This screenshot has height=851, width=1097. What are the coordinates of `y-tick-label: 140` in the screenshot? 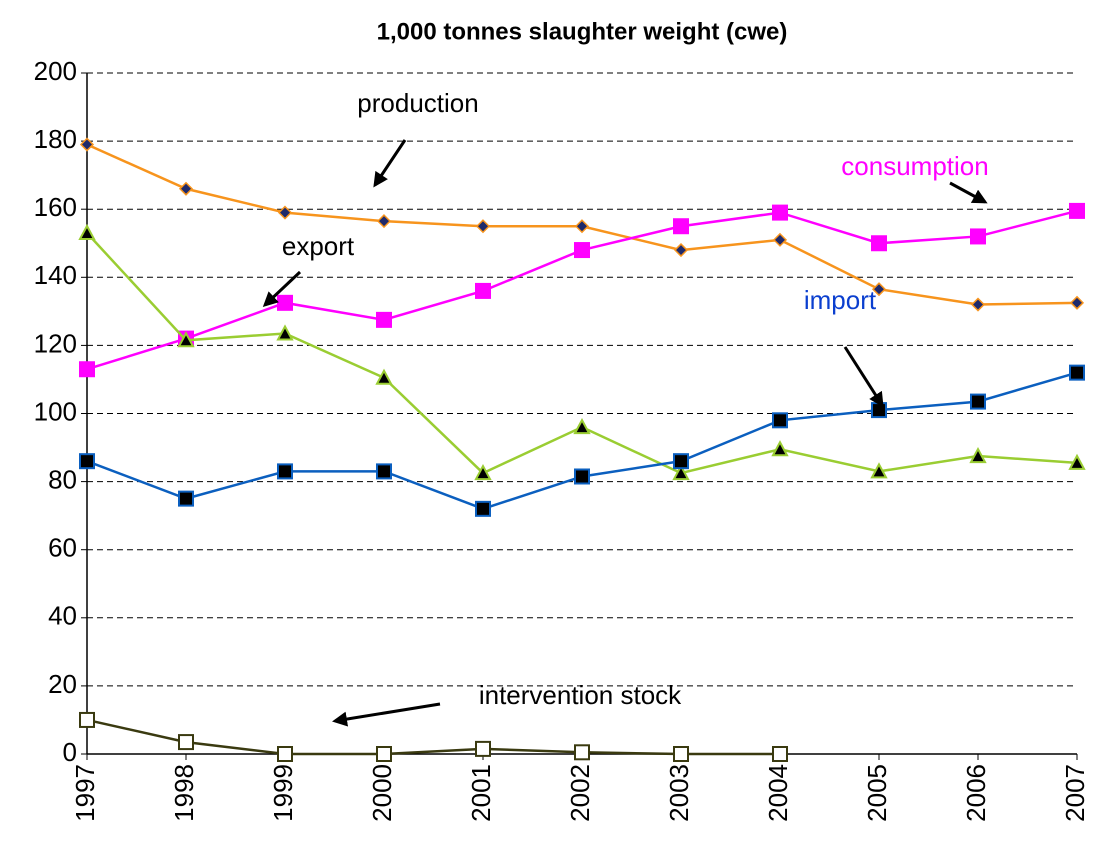 It's located at (55, 275).